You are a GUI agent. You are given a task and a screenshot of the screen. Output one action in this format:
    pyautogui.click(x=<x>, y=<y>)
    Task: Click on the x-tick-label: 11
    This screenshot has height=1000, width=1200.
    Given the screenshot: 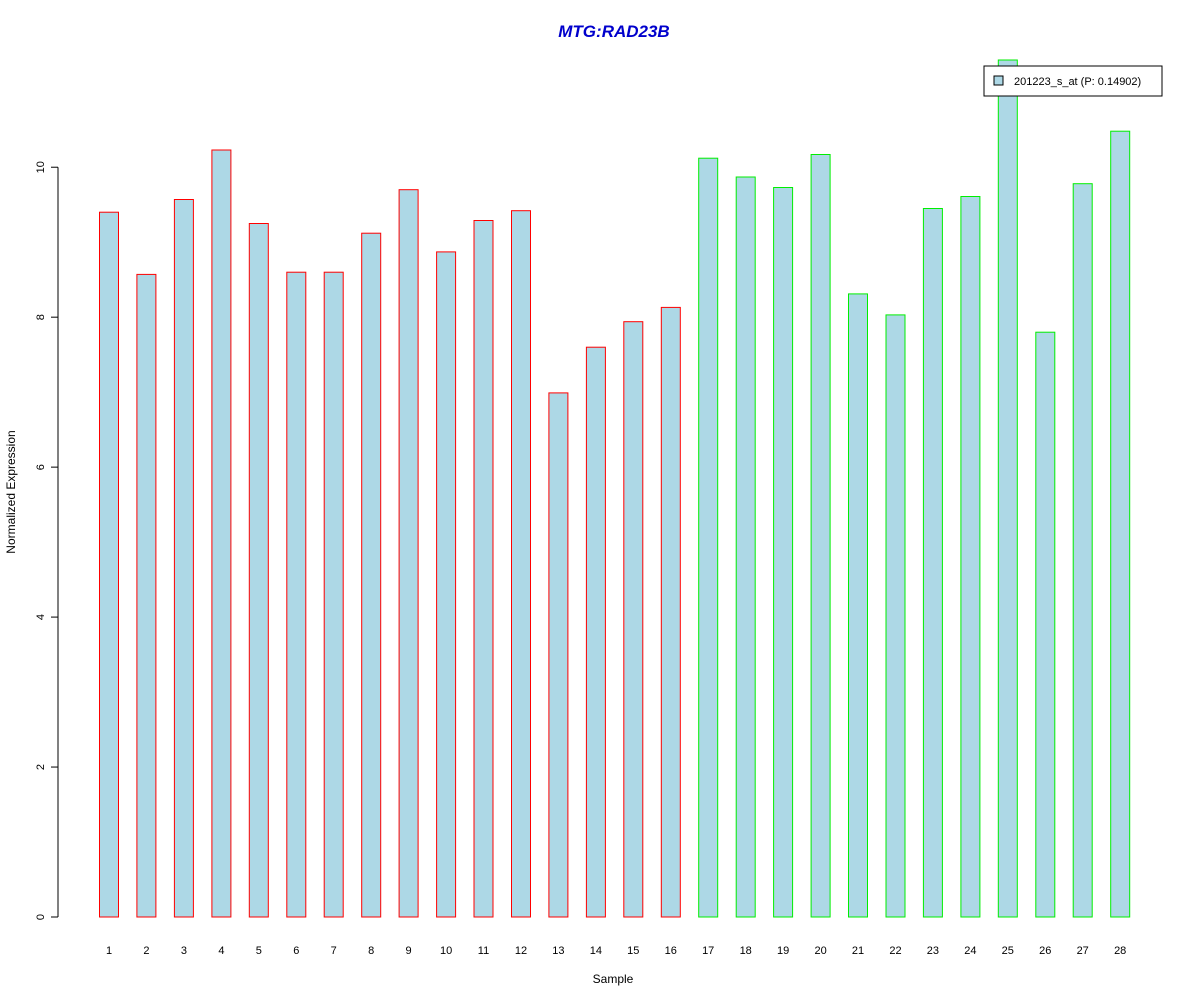 What is the action you would take?
    pyautogui.click(x=483, y=951)
    